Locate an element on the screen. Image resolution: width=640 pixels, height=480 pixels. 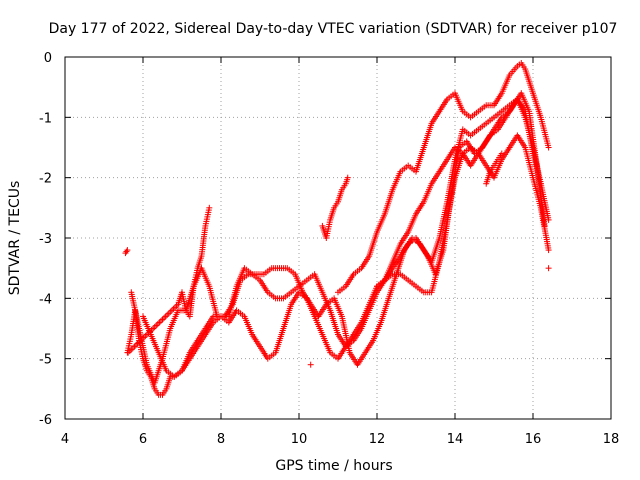
x-tick-label: 4 is located at coordinates (65, 439).